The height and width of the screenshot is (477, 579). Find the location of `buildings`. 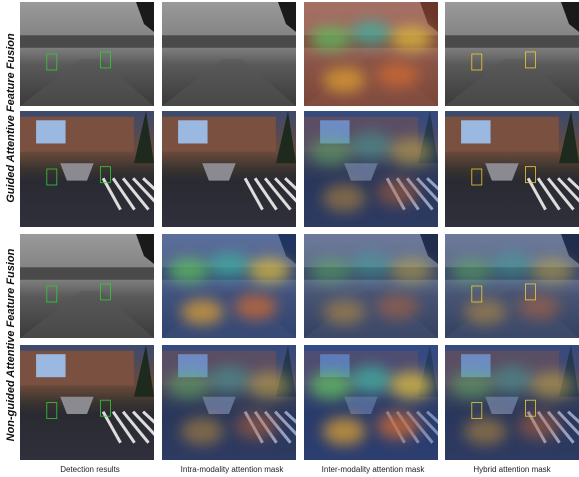

buildings is located at coordinates (229, 41).